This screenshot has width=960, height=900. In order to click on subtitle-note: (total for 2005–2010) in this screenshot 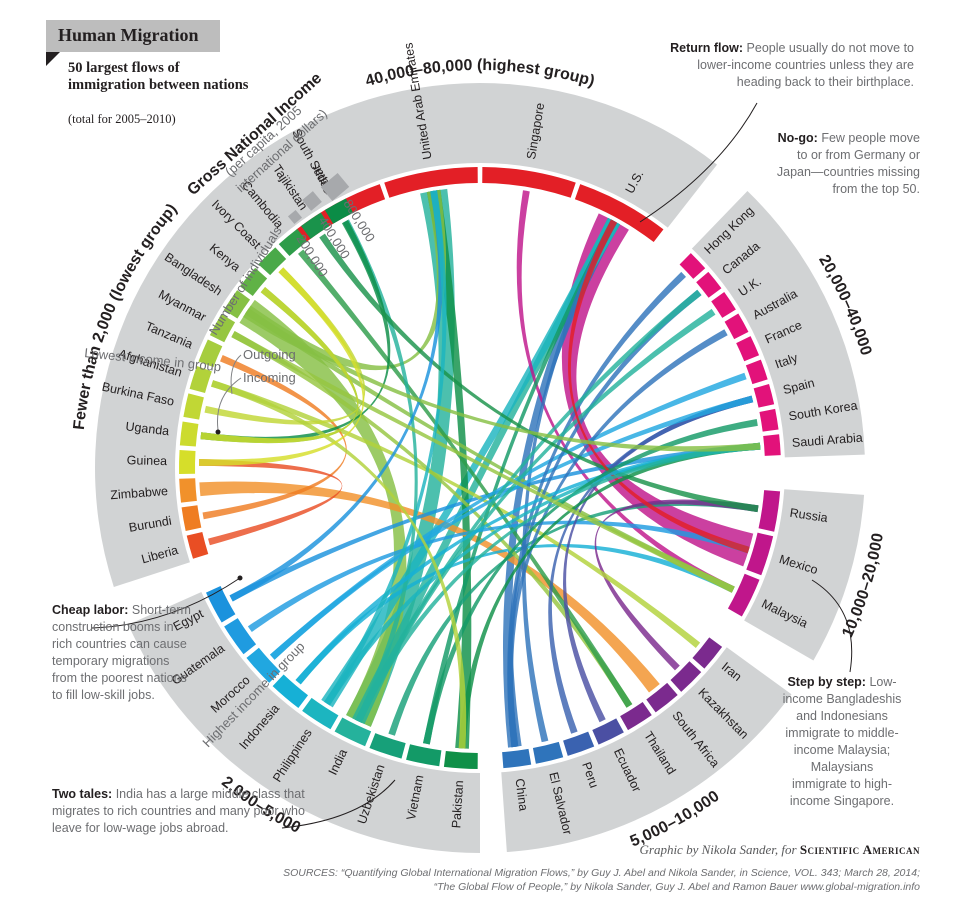, I will do `click(122, 119)`.